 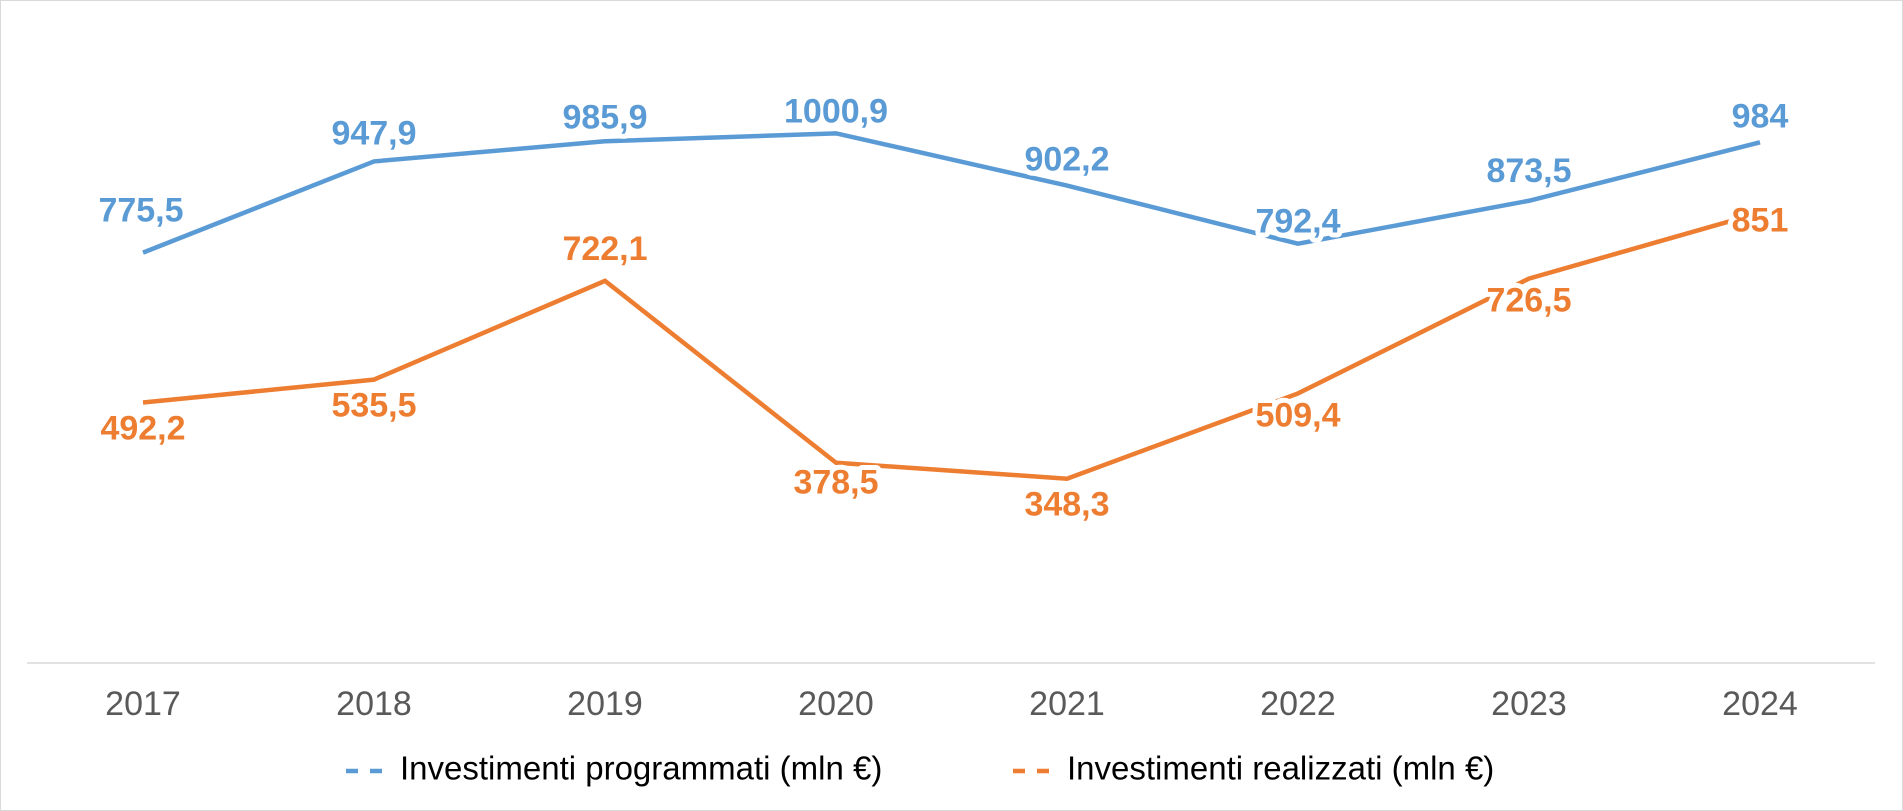 What do you see at coordinates (951, 193) in the screenshot?
I see `series-line` at bounding box center [951, 193].